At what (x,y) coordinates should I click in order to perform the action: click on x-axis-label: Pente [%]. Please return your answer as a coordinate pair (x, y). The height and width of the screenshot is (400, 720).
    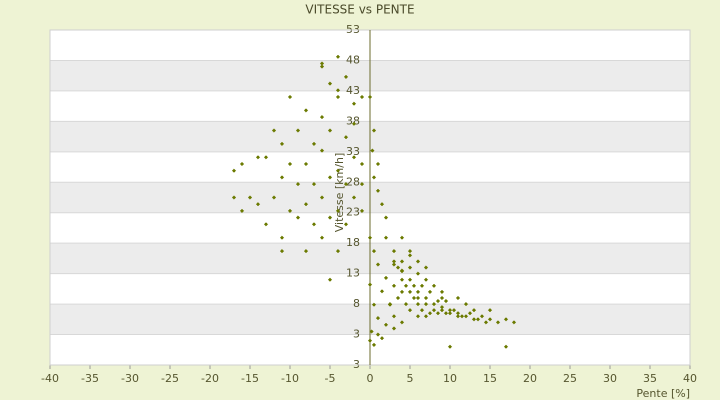
    Looking at the image, I should click on (663, 393).